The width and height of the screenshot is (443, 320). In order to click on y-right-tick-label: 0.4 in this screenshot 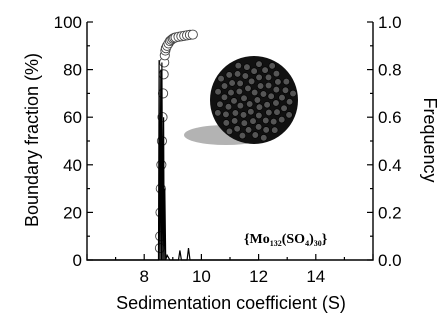, I will do `click(390, 165)`.